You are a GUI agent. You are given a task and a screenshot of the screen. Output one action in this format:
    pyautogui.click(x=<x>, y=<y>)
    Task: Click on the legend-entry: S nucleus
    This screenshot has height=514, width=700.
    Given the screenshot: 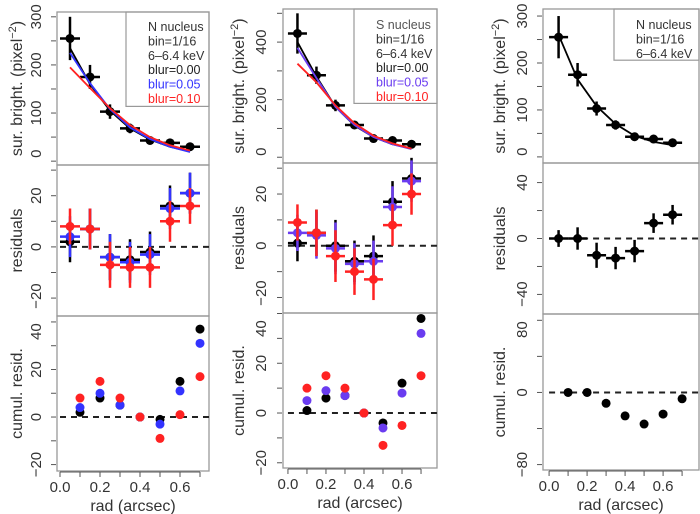 What is the action you would take?
    pyautogui.click(x=403, y=25)
    